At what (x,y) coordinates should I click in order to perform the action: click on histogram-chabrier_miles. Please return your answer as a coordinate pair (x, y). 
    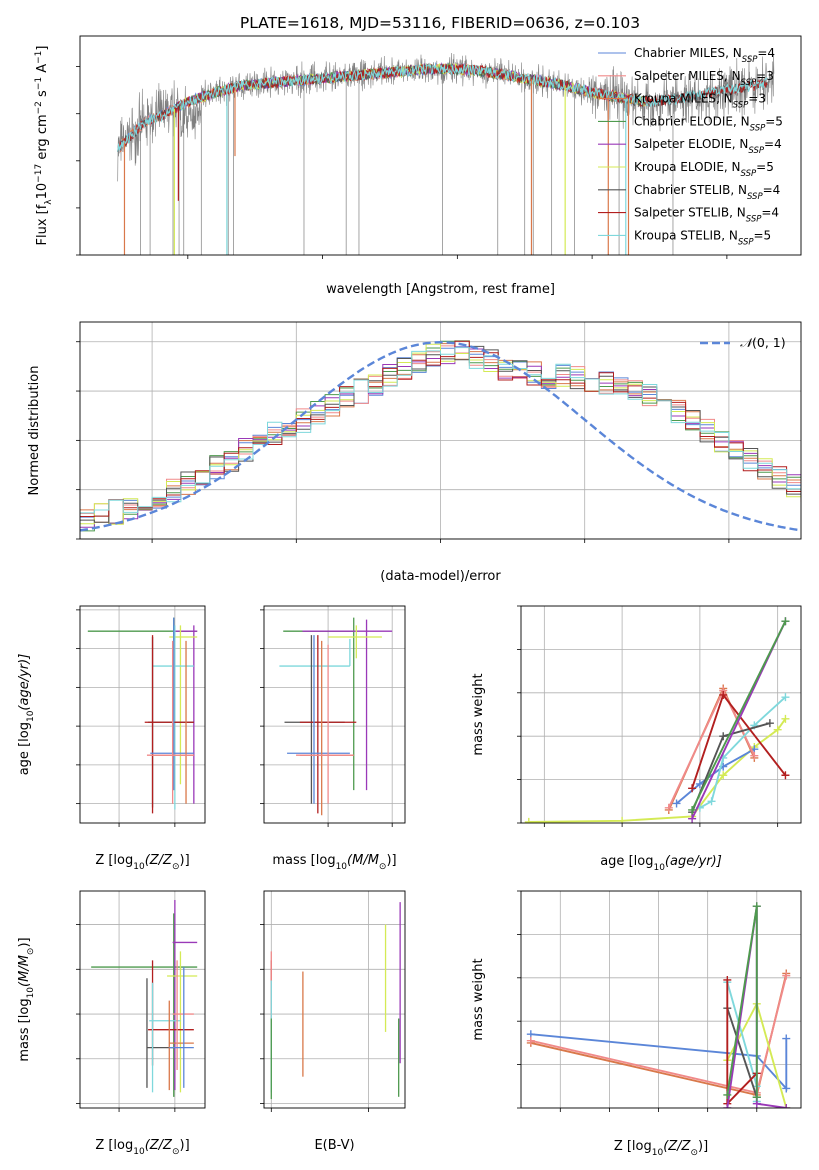
    Looking at the image, I should click on (440, 440).